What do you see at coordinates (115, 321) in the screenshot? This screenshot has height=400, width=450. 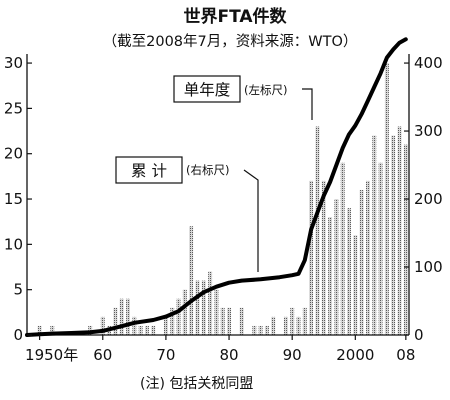 I see `bar-1962` at bounding box center [115, 321].